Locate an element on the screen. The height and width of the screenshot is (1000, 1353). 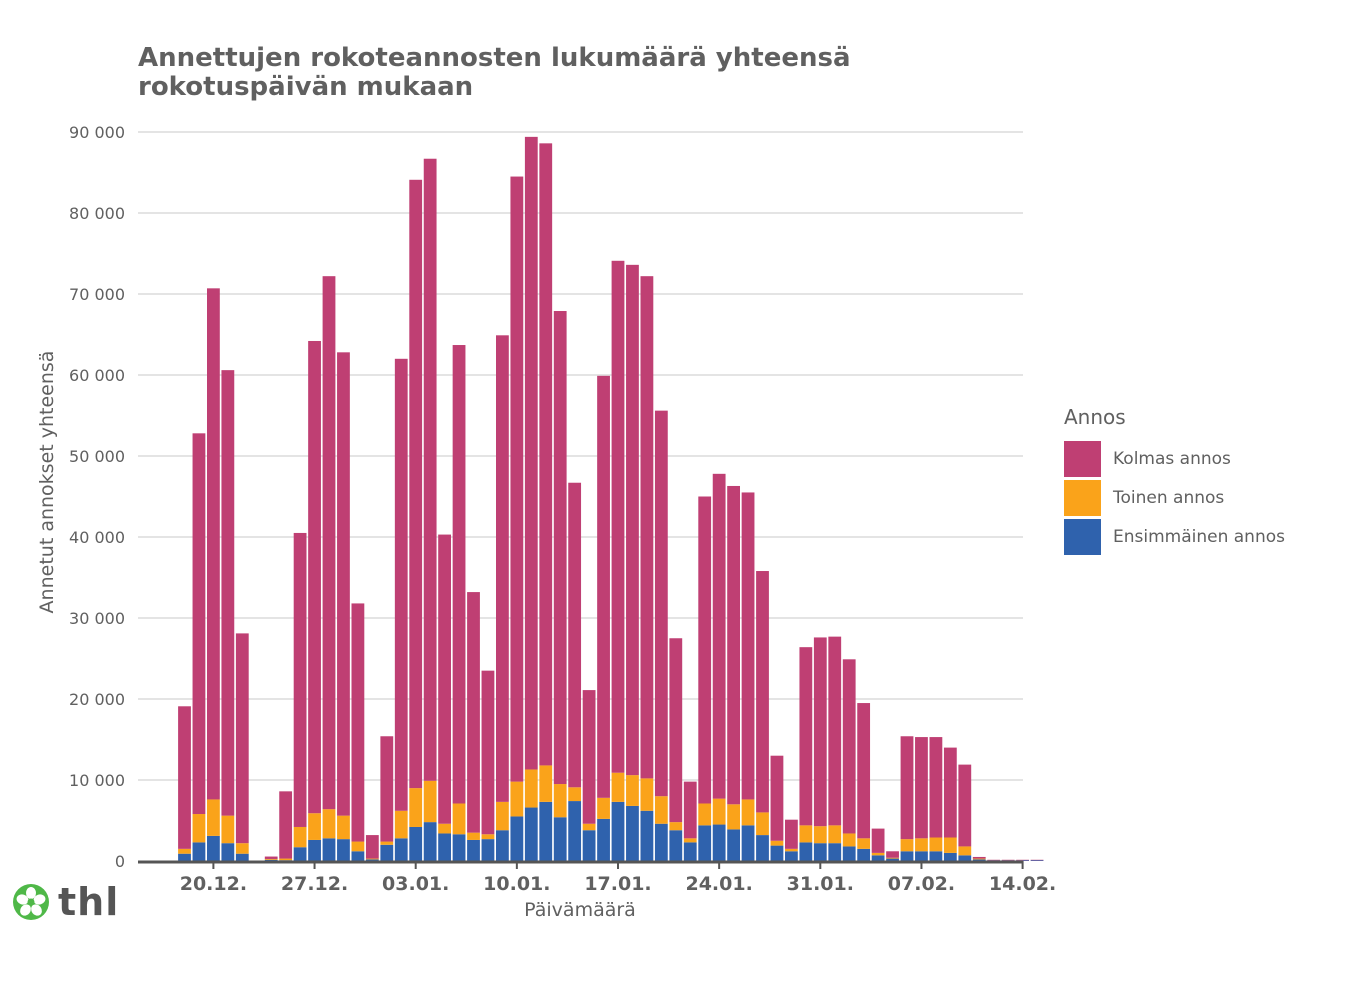
legend-title: Annos is located at coordinates (1095, 417).